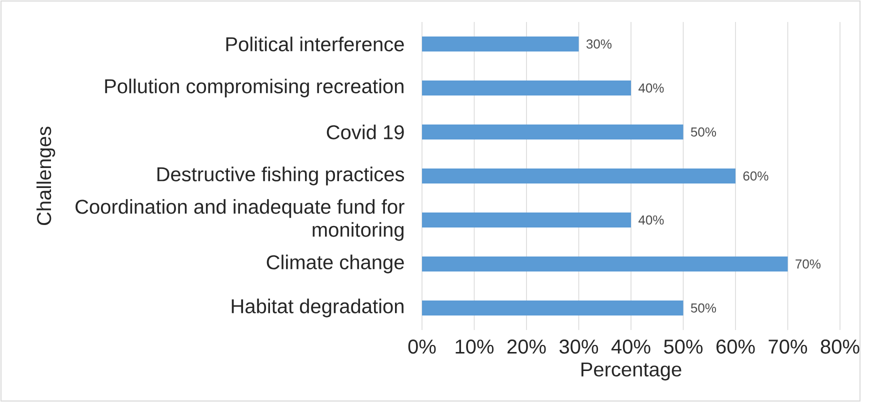  What do you see at coordinates (755, 176) in the screenshot?
I see `data-label: 60%` at bounding box center [755, 176].